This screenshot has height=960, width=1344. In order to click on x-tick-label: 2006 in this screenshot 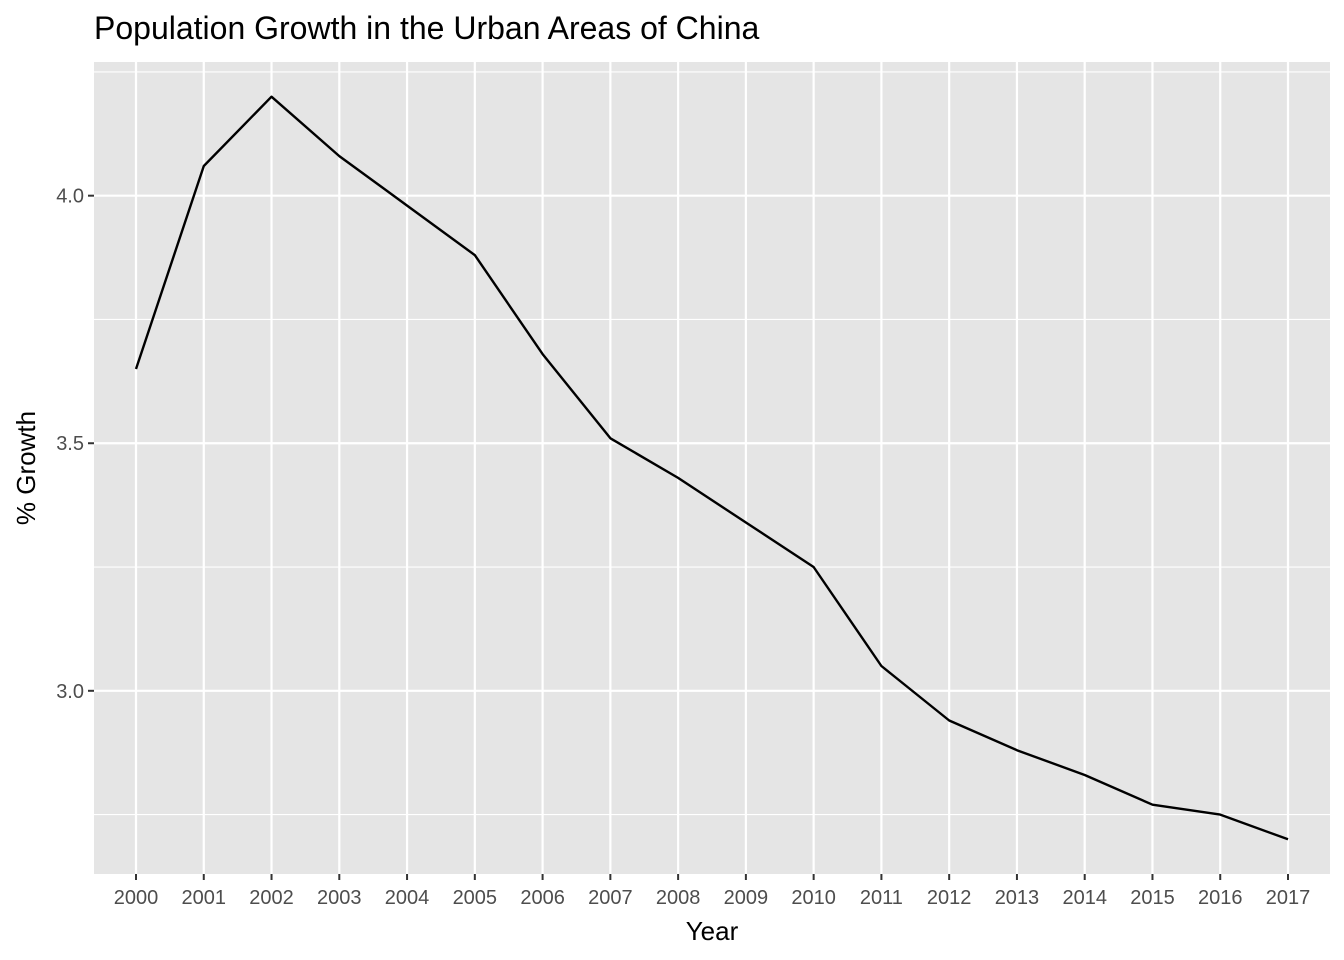, I will do `click(542, 898)`.